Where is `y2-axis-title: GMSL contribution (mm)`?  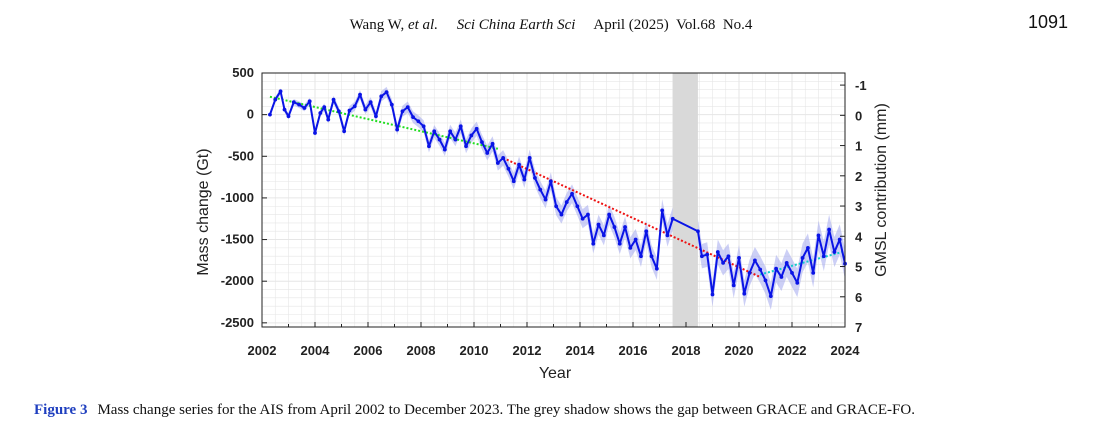 y2-axis-title: GMSL contribution (mm) is located at coordinates (881, 190).